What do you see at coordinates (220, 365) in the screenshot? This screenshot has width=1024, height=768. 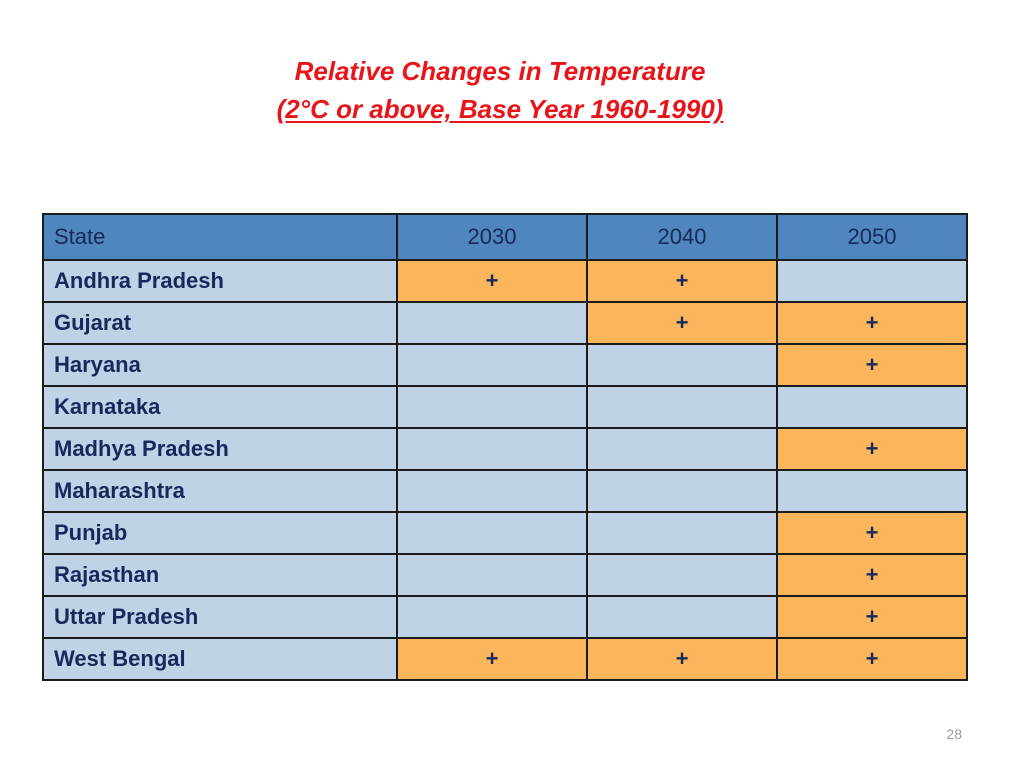 I see `state-name-cell: Haryana` at bounding box center [220, 365].